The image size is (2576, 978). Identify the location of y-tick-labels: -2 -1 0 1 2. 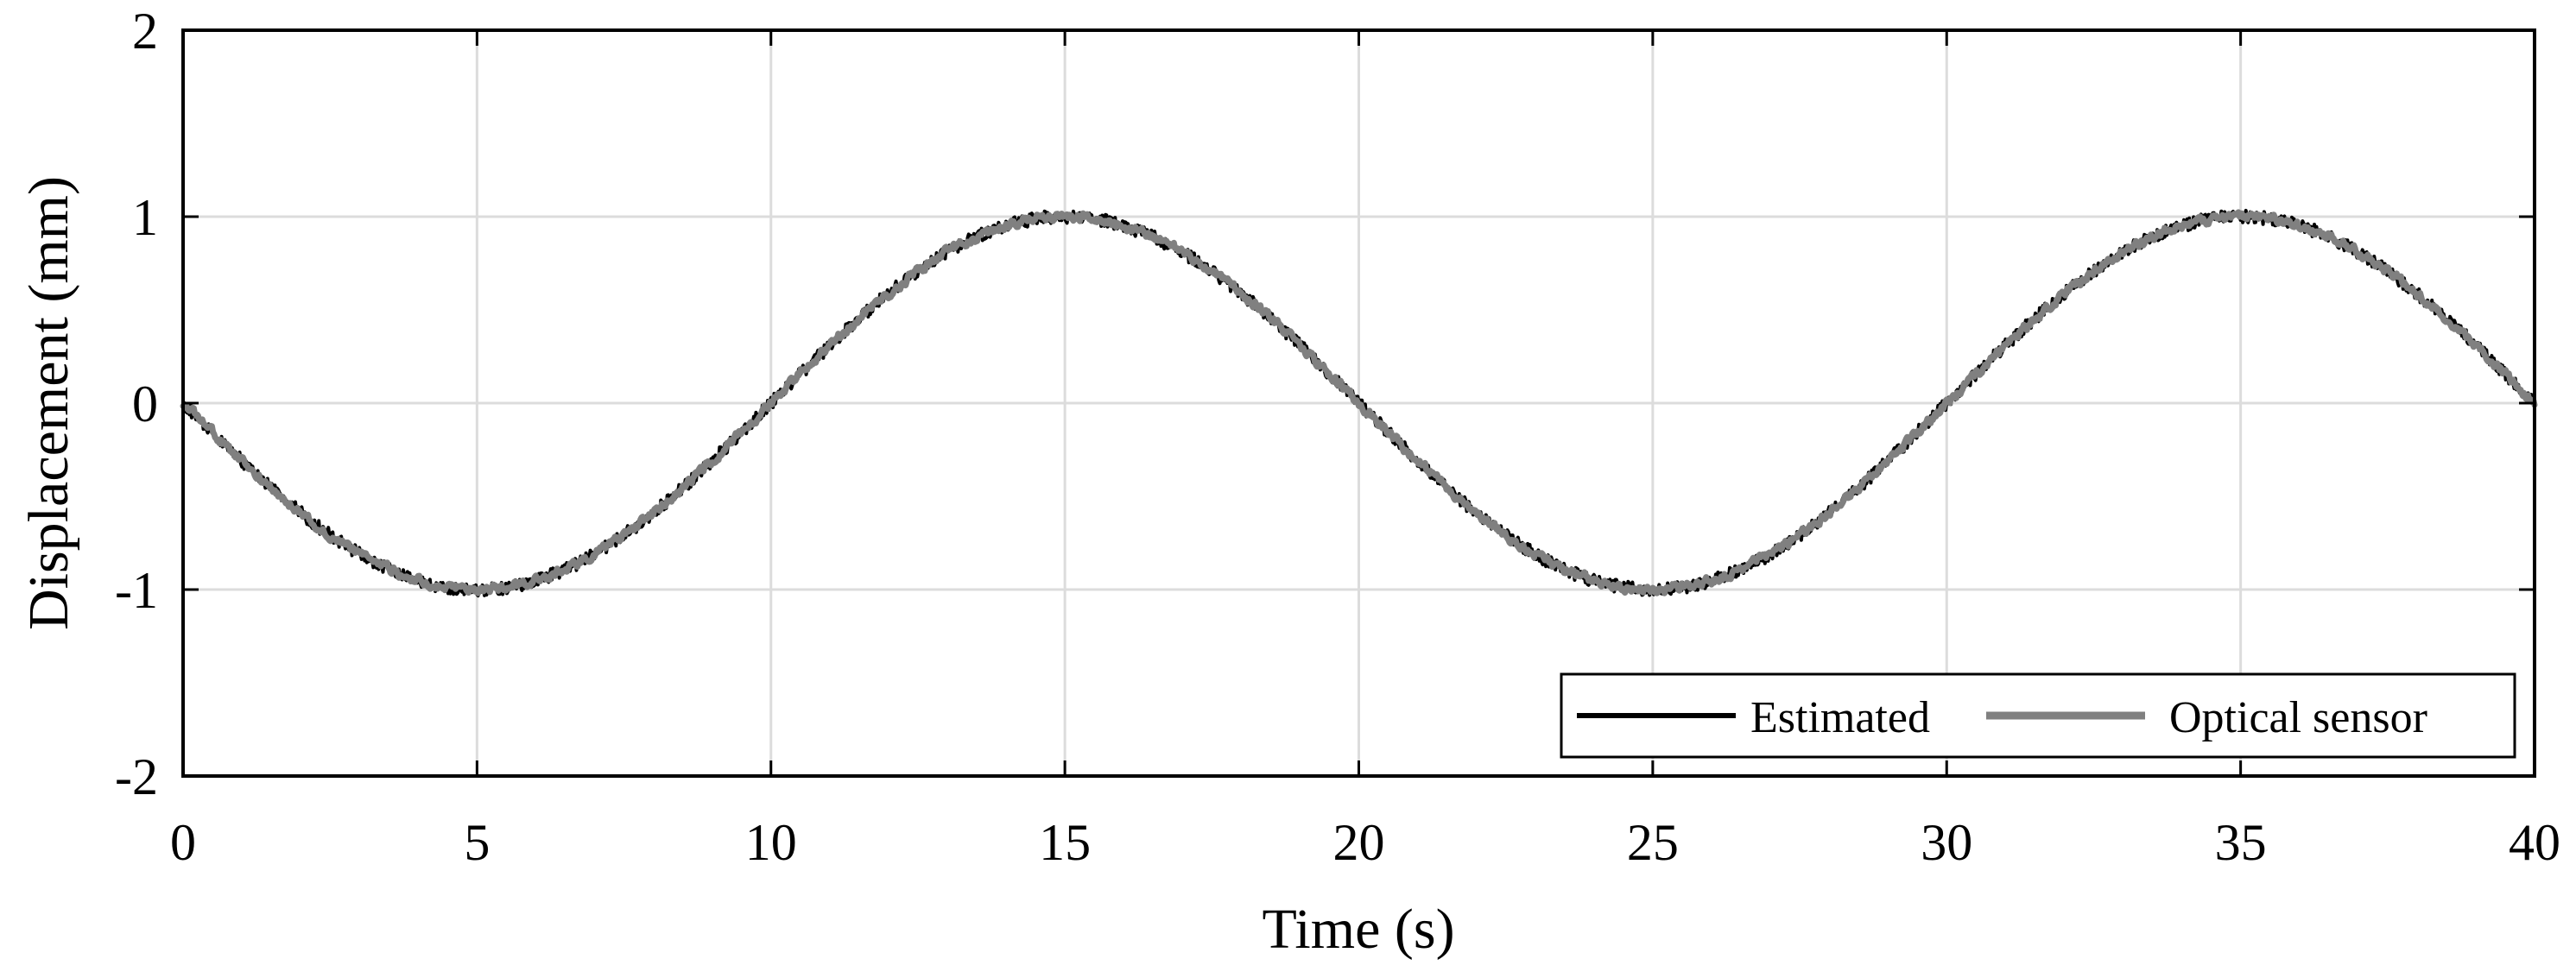
(136, 404).